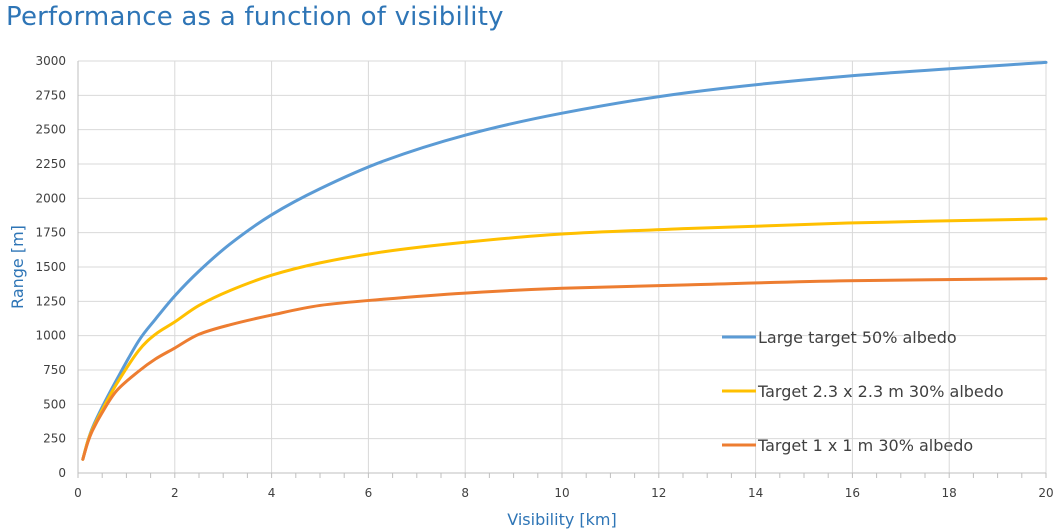 The width and height of the screenshot is (1056, 532). Describe the element at coordinates (78, 493) in the screenshot. I see `x-tick-label: 0` at that location.